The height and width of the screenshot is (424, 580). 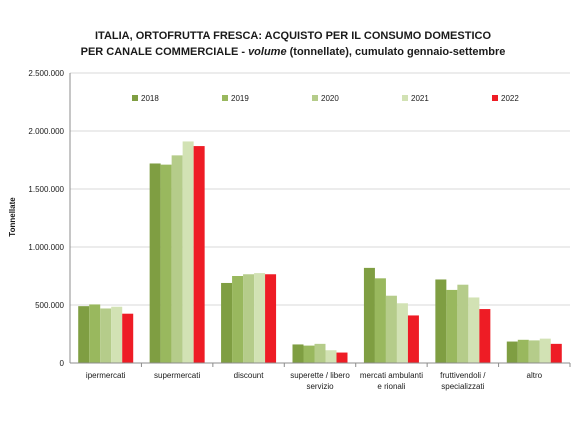 I want to click on y-tick-label: 1.500.000, so click(x=46, y=189).